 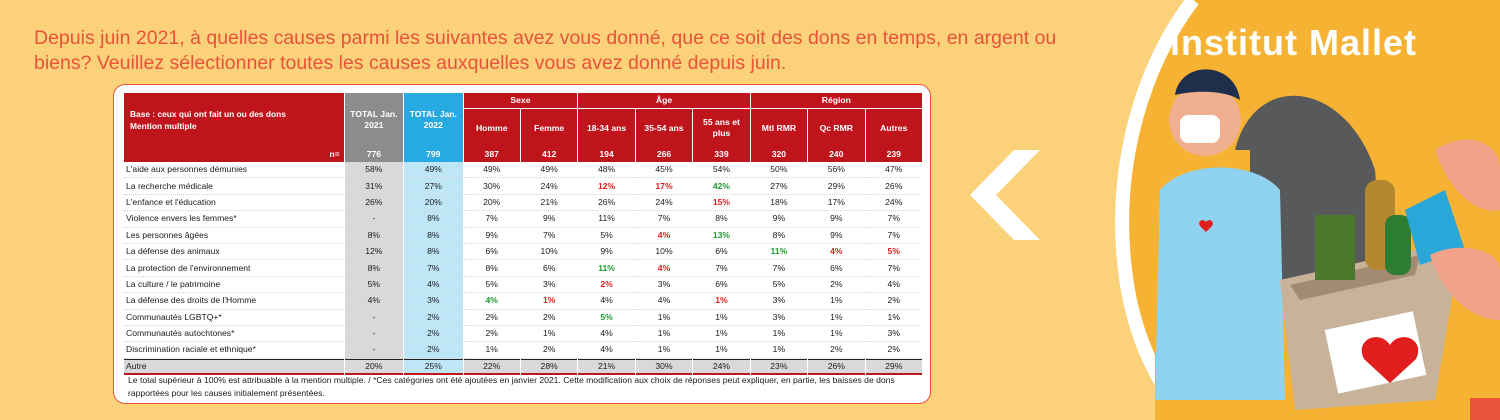 I want to click on table-cell: 6%, so click(x=549, y=268).